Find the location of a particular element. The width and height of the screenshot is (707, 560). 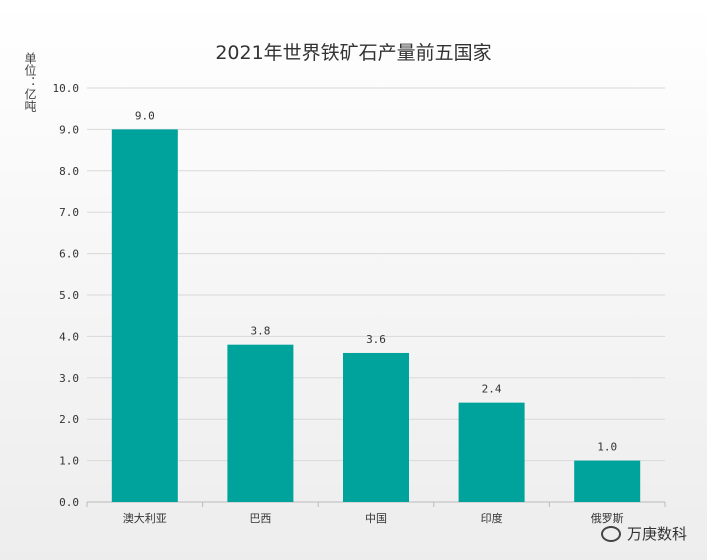

y-tick-label: 9.0 is located at coordinates (69, 129).